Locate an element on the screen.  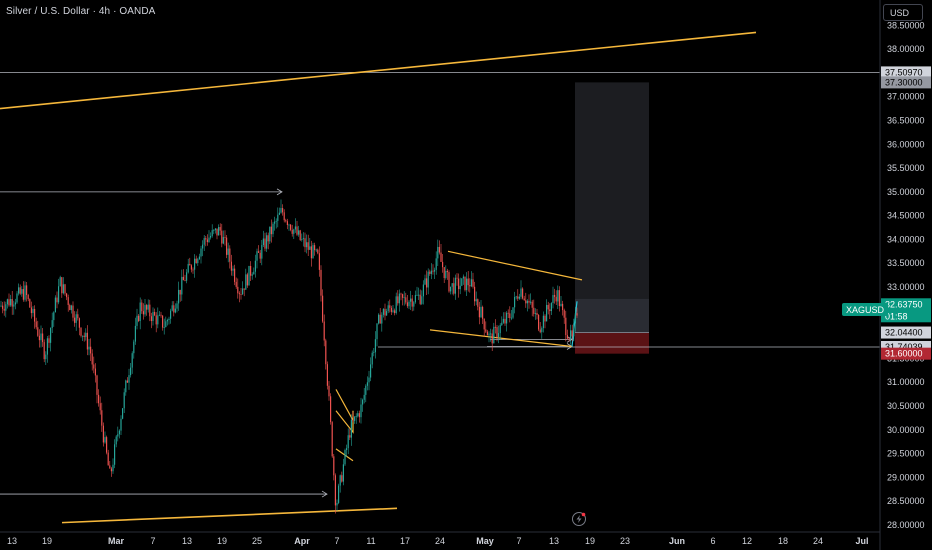
price-tick-label: 37.00000 is located at coordinates (906, 97).